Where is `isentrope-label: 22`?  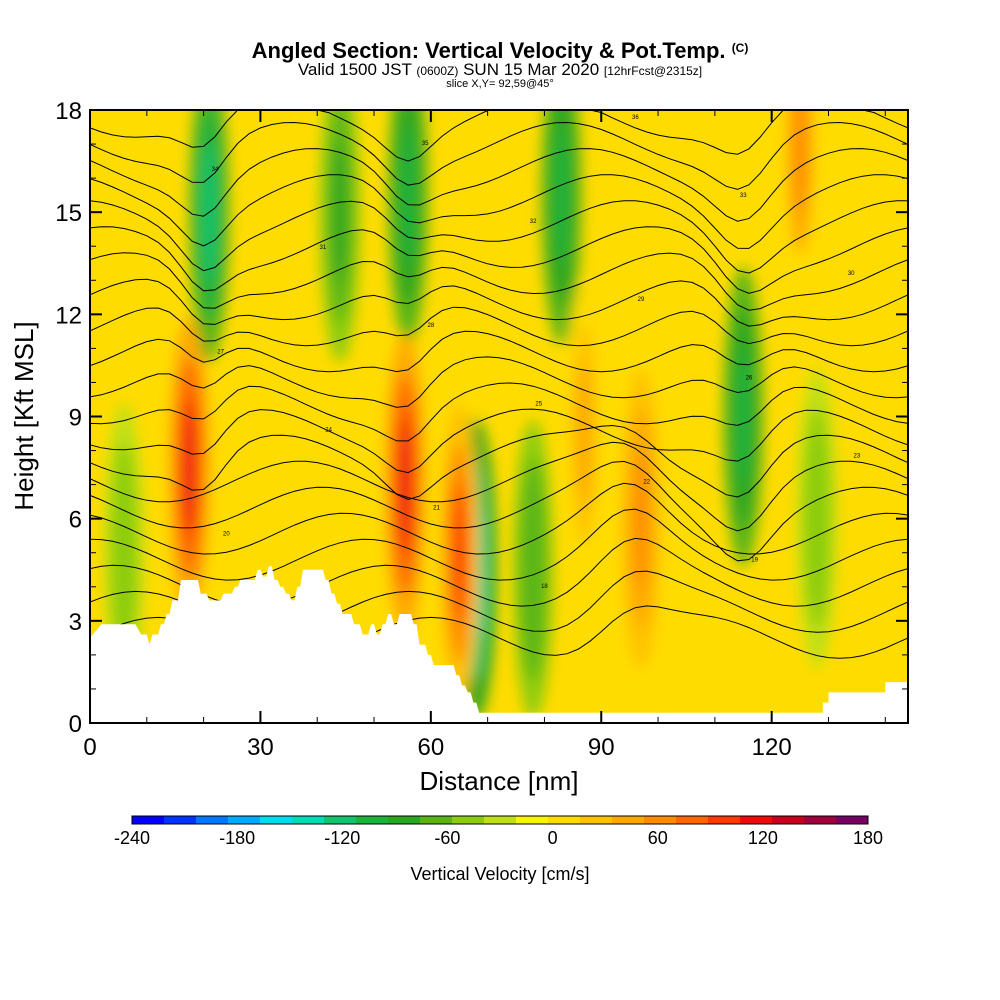 isentrope-label: 22 is located at coordinates (646, 483).